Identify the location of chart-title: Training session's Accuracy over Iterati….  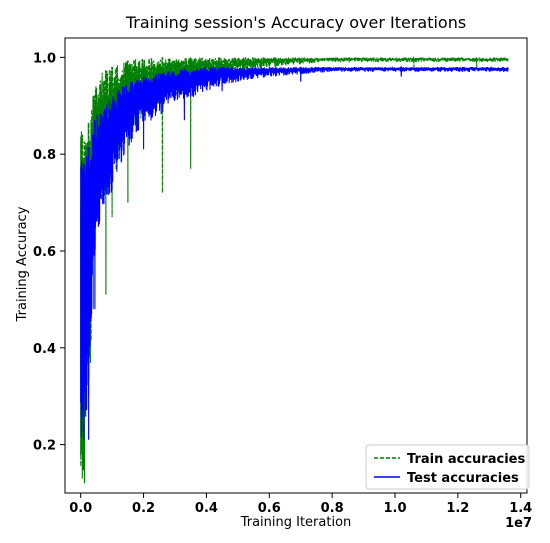
(295, 22).